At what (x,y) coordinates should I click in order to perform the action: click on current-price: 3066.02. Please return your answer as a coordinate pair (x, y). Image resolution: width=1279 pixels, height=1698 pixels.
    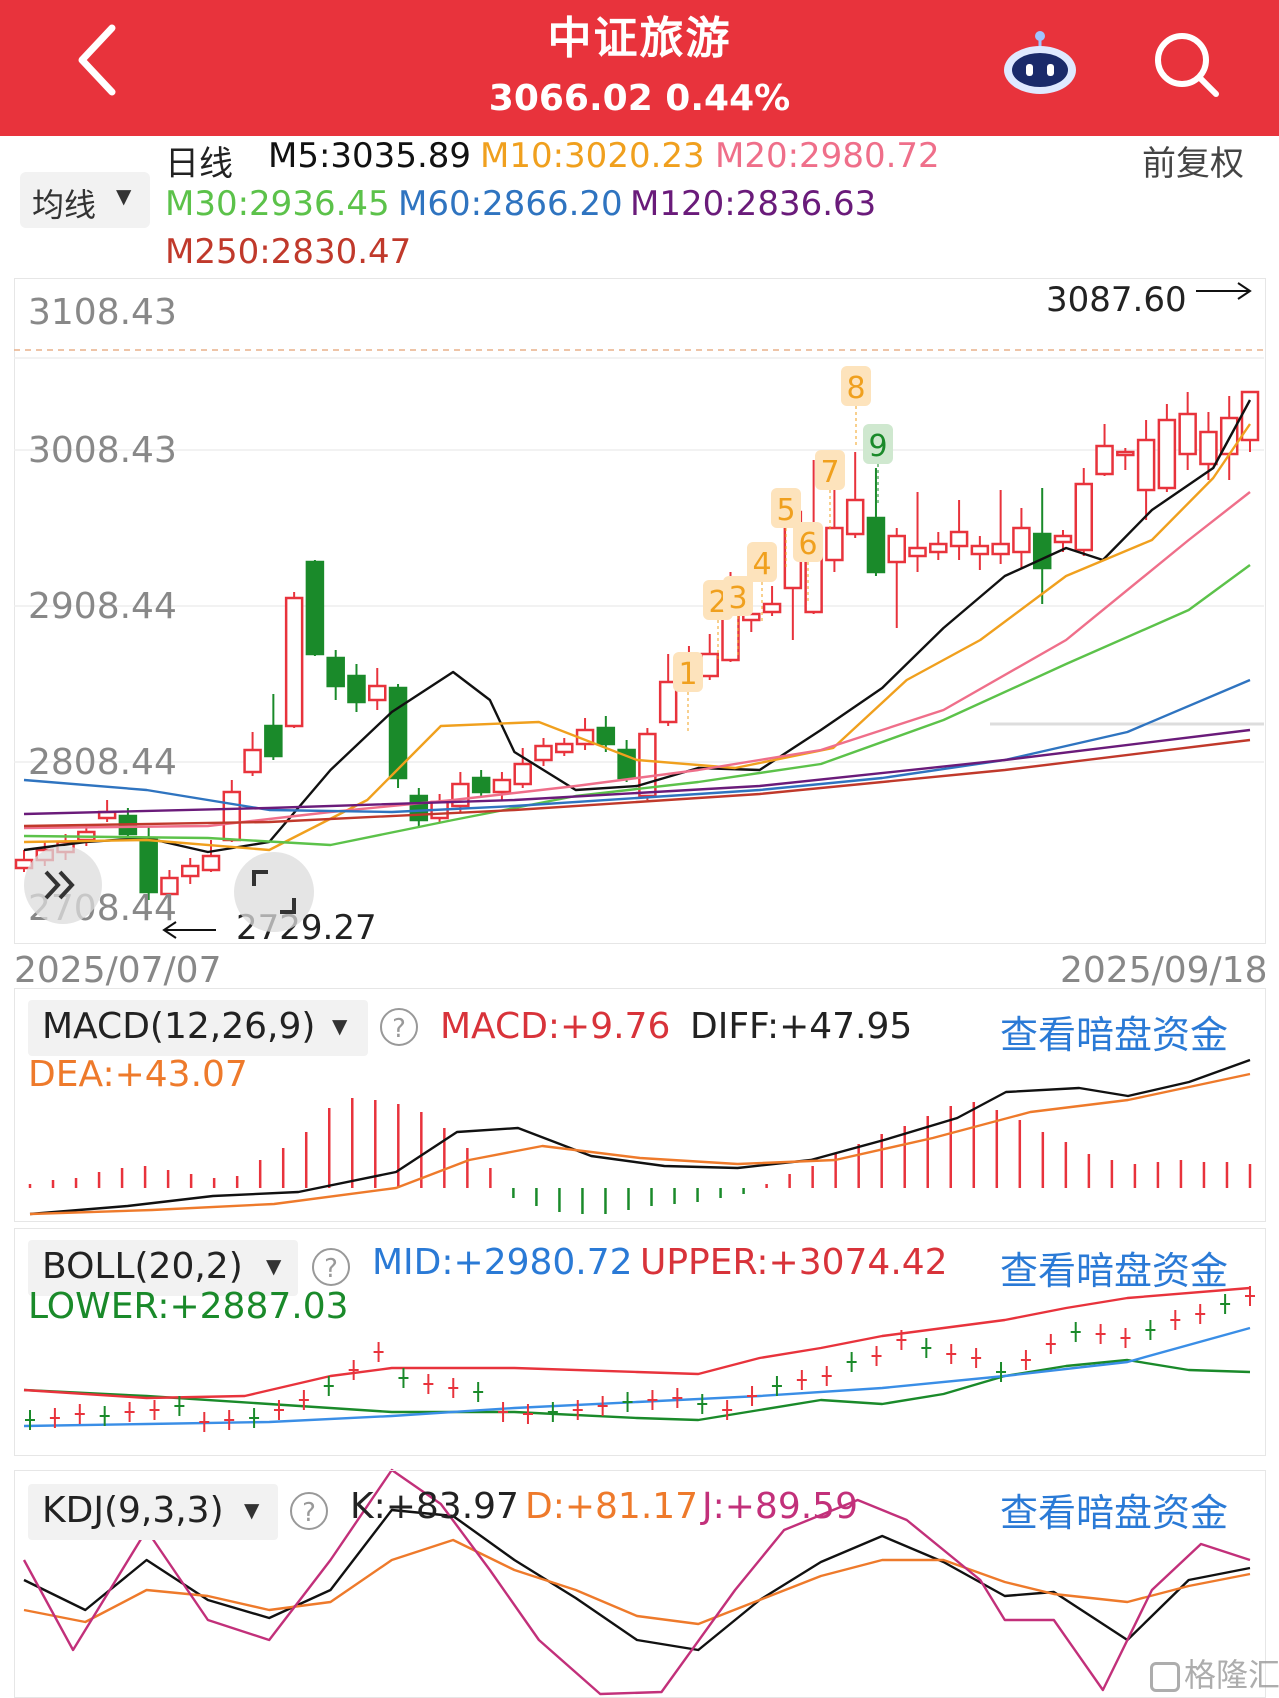
    Looking at the image, I should click on (570, 98).